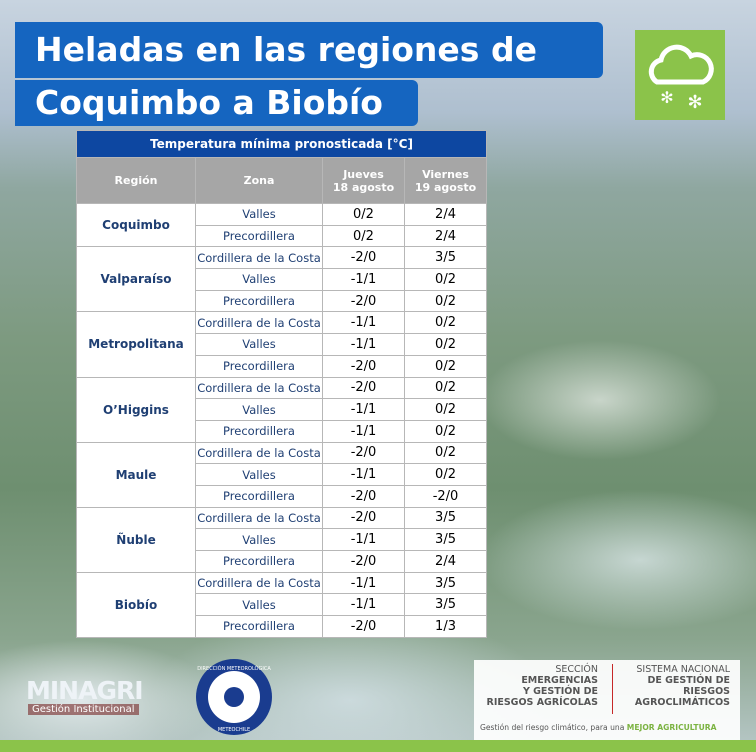 The width and height of the screenshot is (756, 752). I want to click on table-row: Precordillera -1/1 0/2, so click(282, 431).